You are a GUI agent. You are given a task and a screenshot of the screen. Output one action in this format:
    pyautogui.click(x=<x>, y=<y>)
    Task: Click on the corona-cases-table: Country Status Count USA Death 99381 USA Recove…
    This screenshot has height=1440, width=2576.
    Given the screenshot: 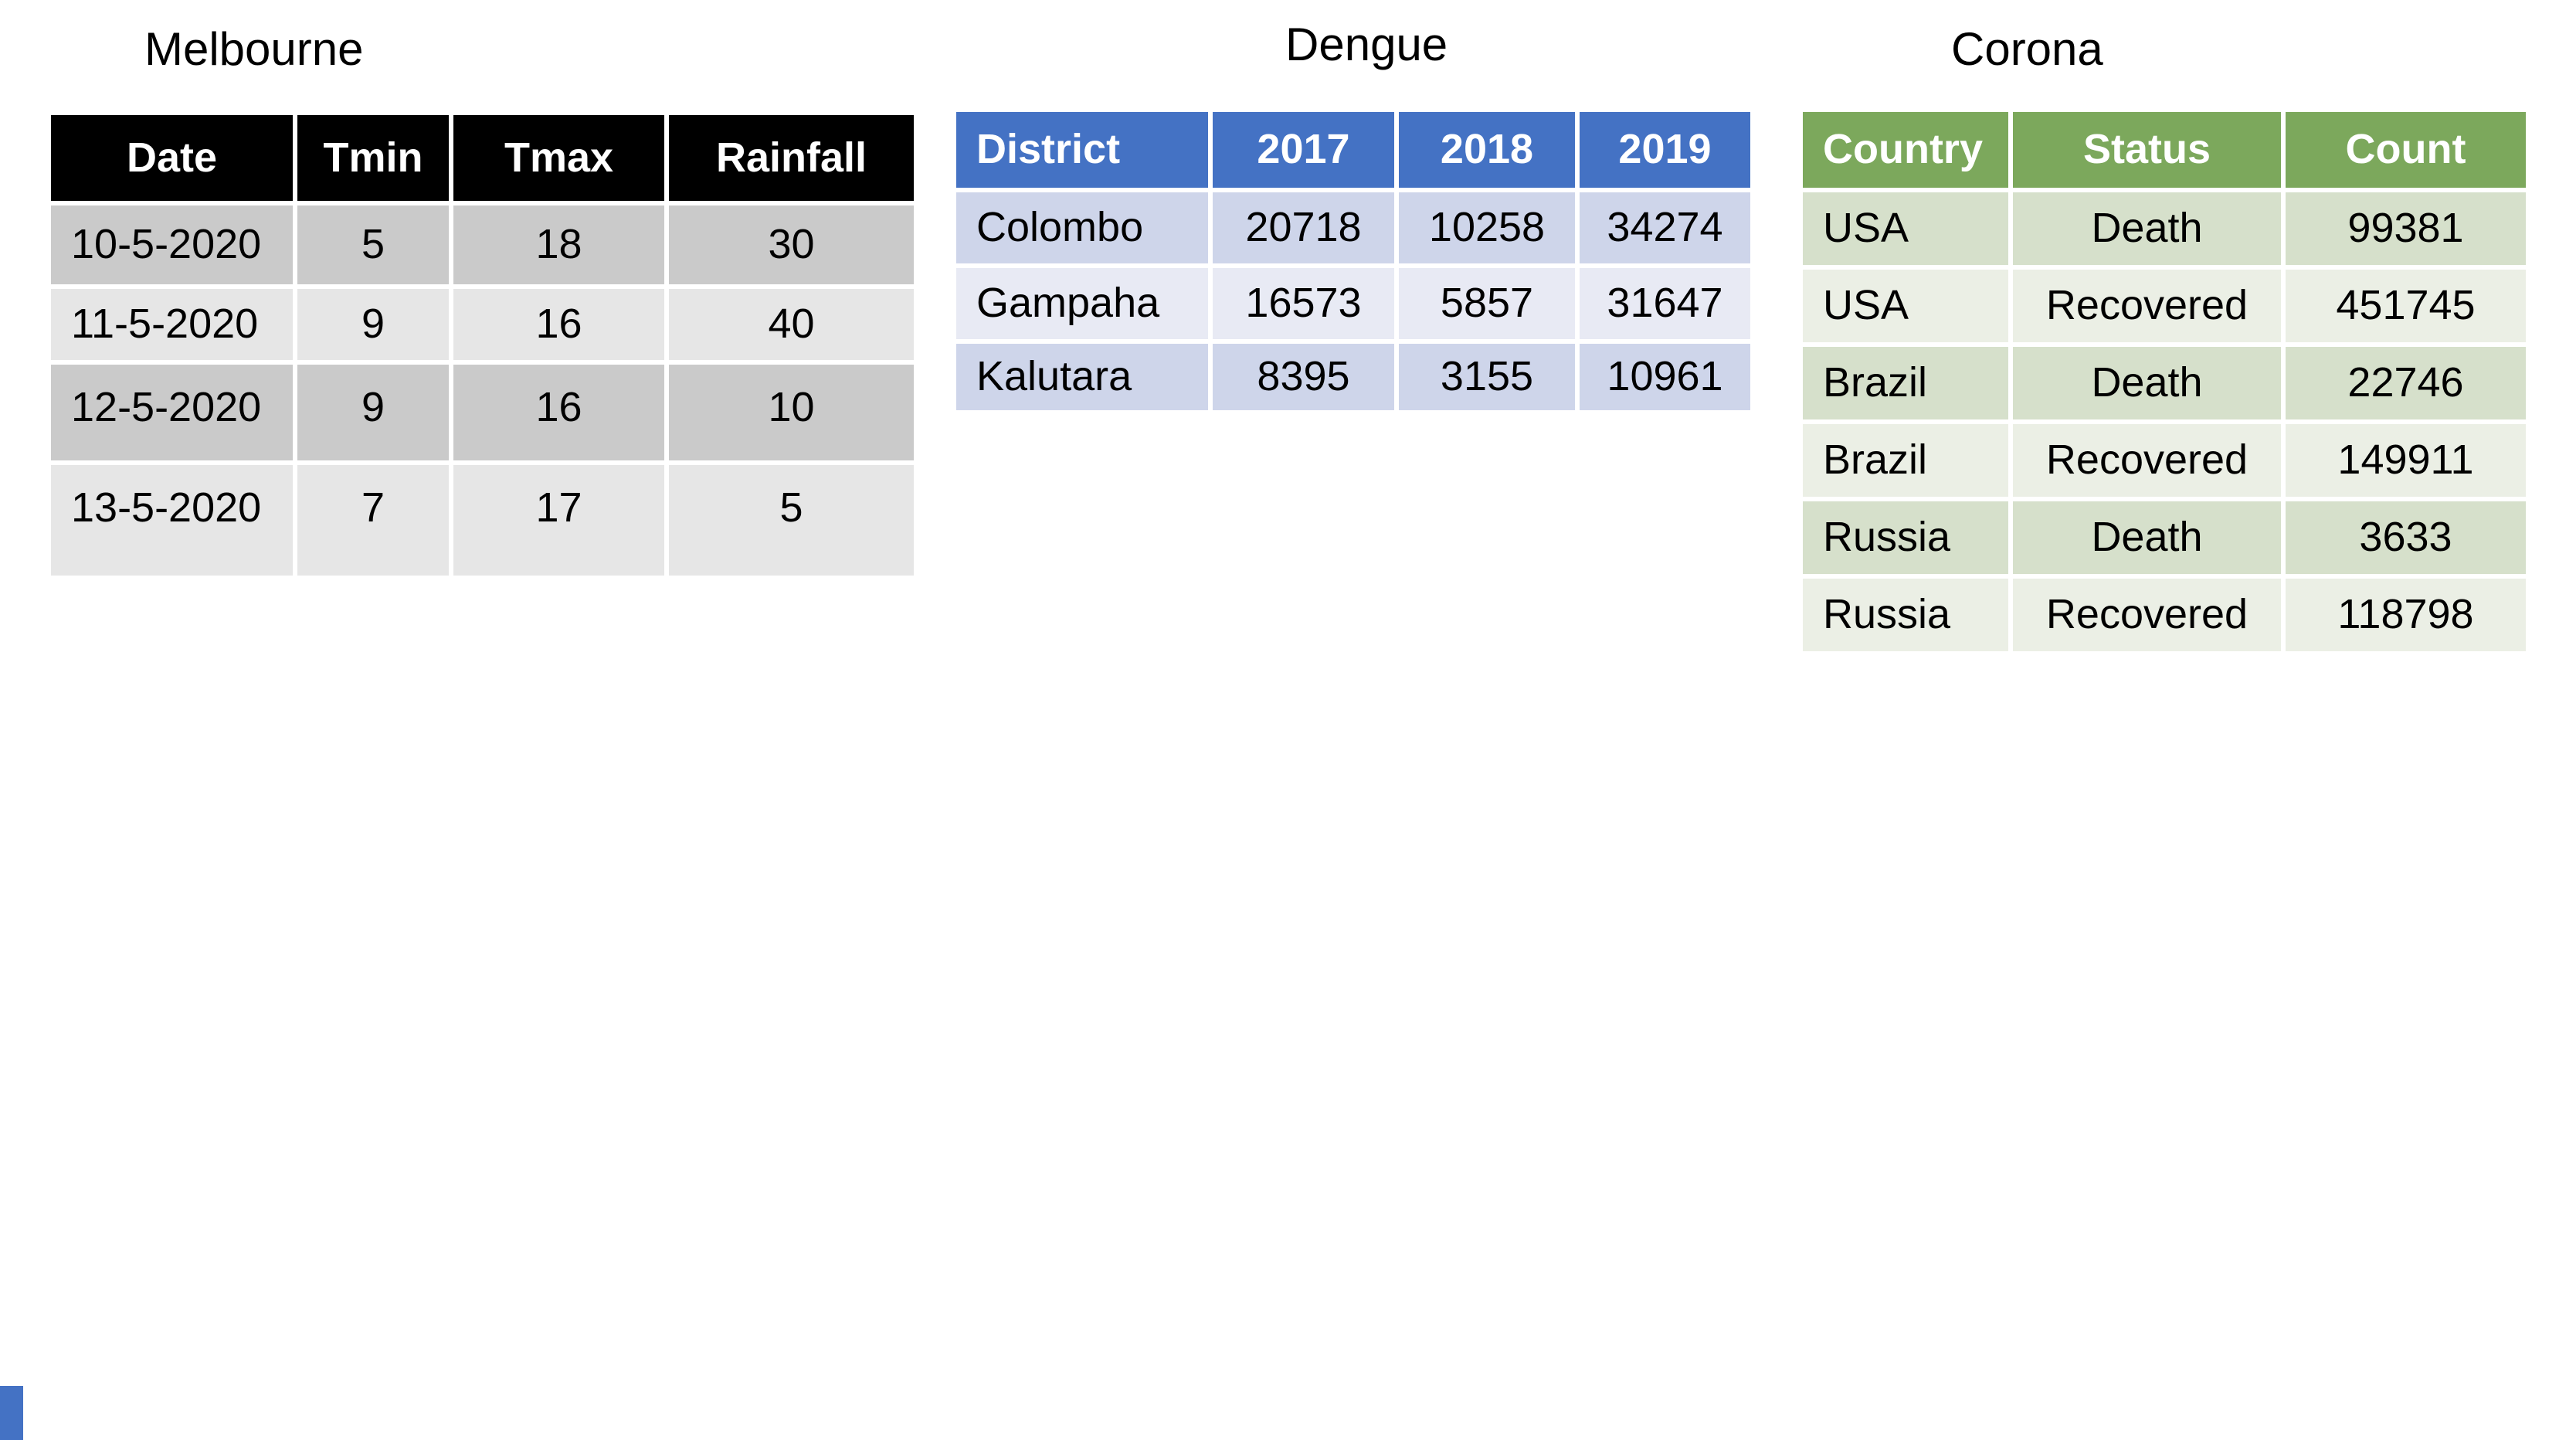 What is the action you would take?
    pyautogui.click(x=2164, y=381)
    